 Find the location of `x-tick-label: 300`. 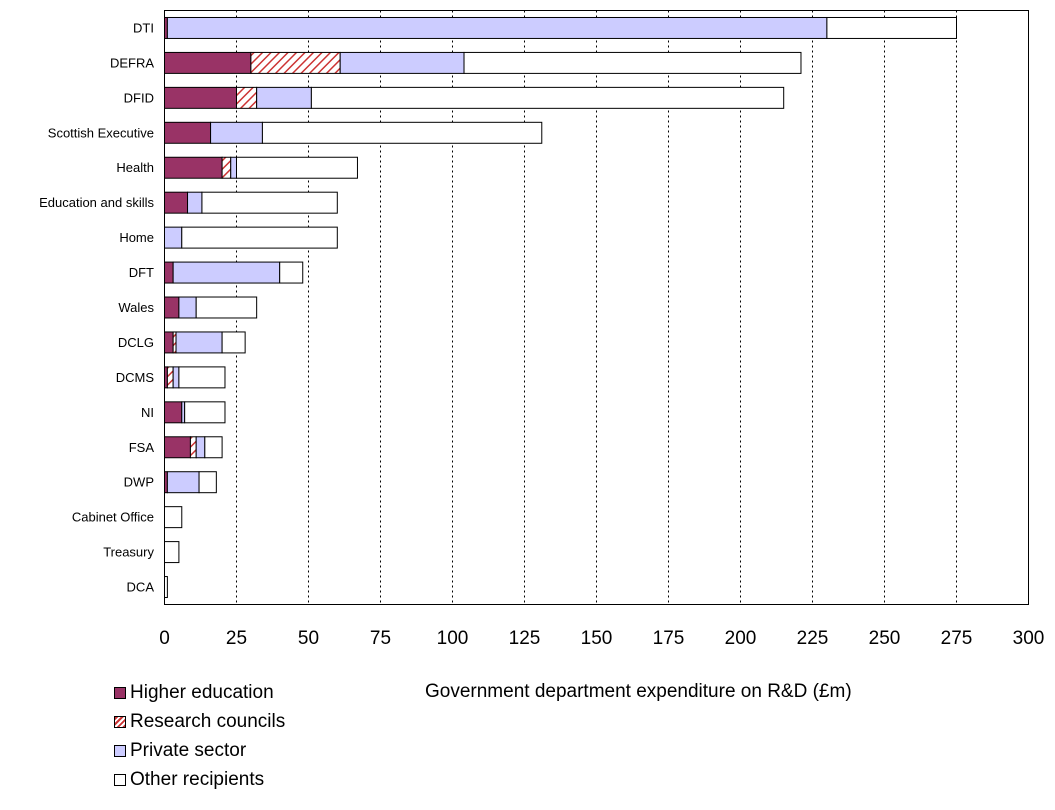

x-tick-label: 300 is located at coordinates (1029, 638).